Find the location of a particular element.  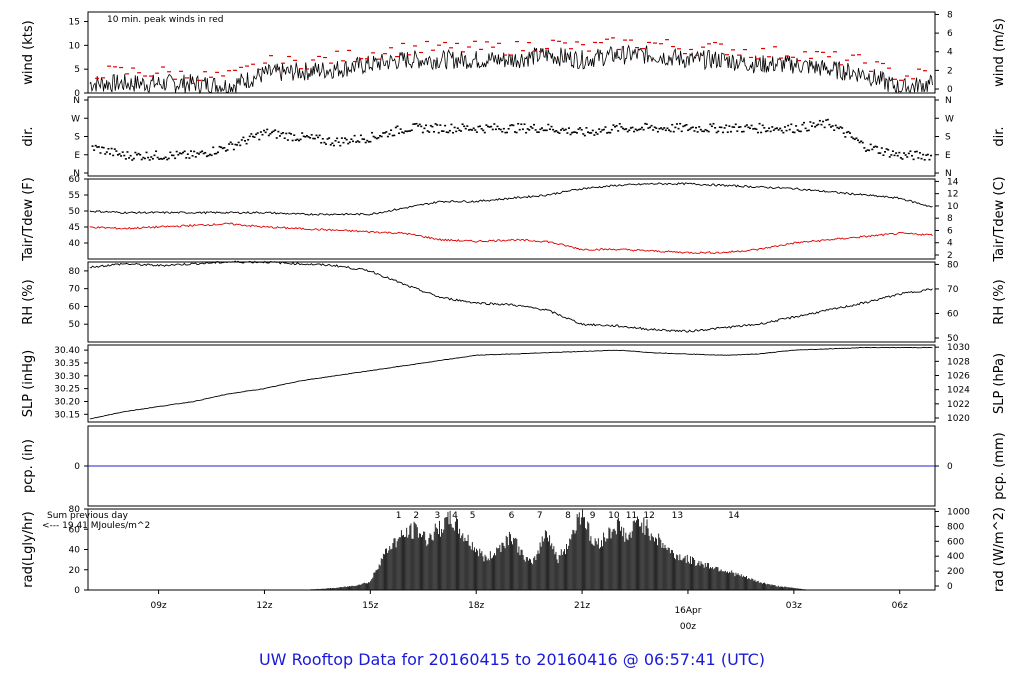

x-tick-label: 06z is located at coordinates (900, 606).